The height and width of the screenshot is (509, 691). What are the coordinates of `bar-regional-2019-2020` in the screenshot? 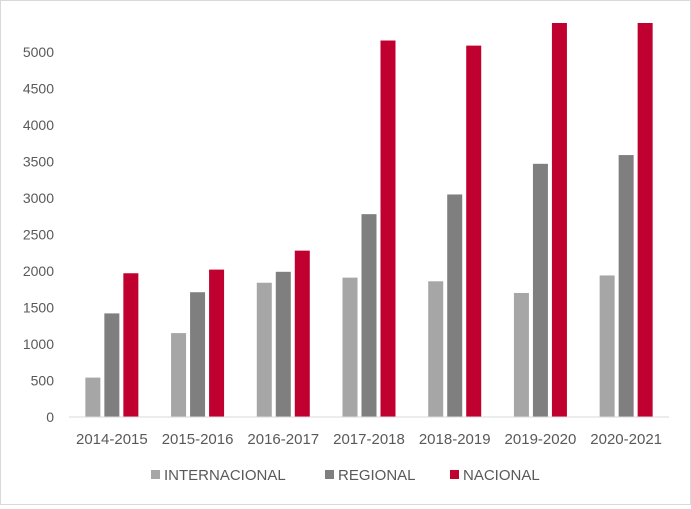 It's located at (540, 290).